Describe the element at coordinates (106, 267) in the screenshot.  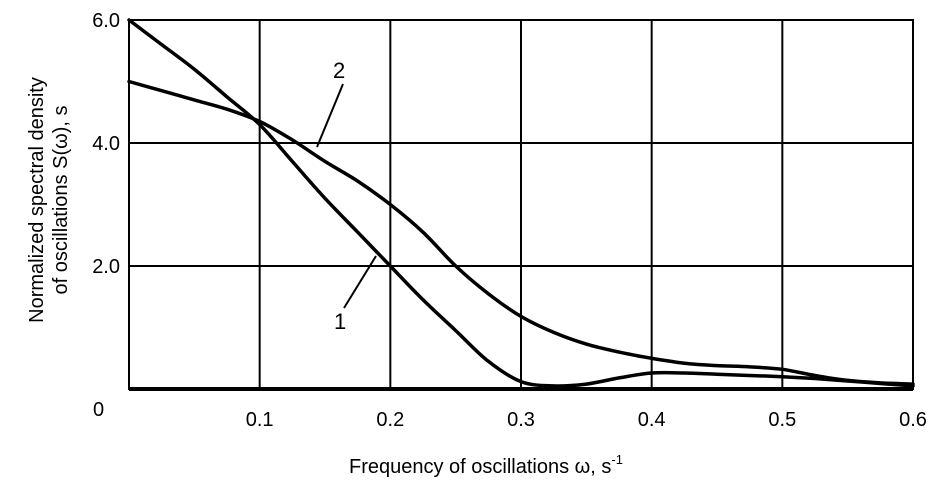
I see `y-tick-label-0: 2.0` at that location.